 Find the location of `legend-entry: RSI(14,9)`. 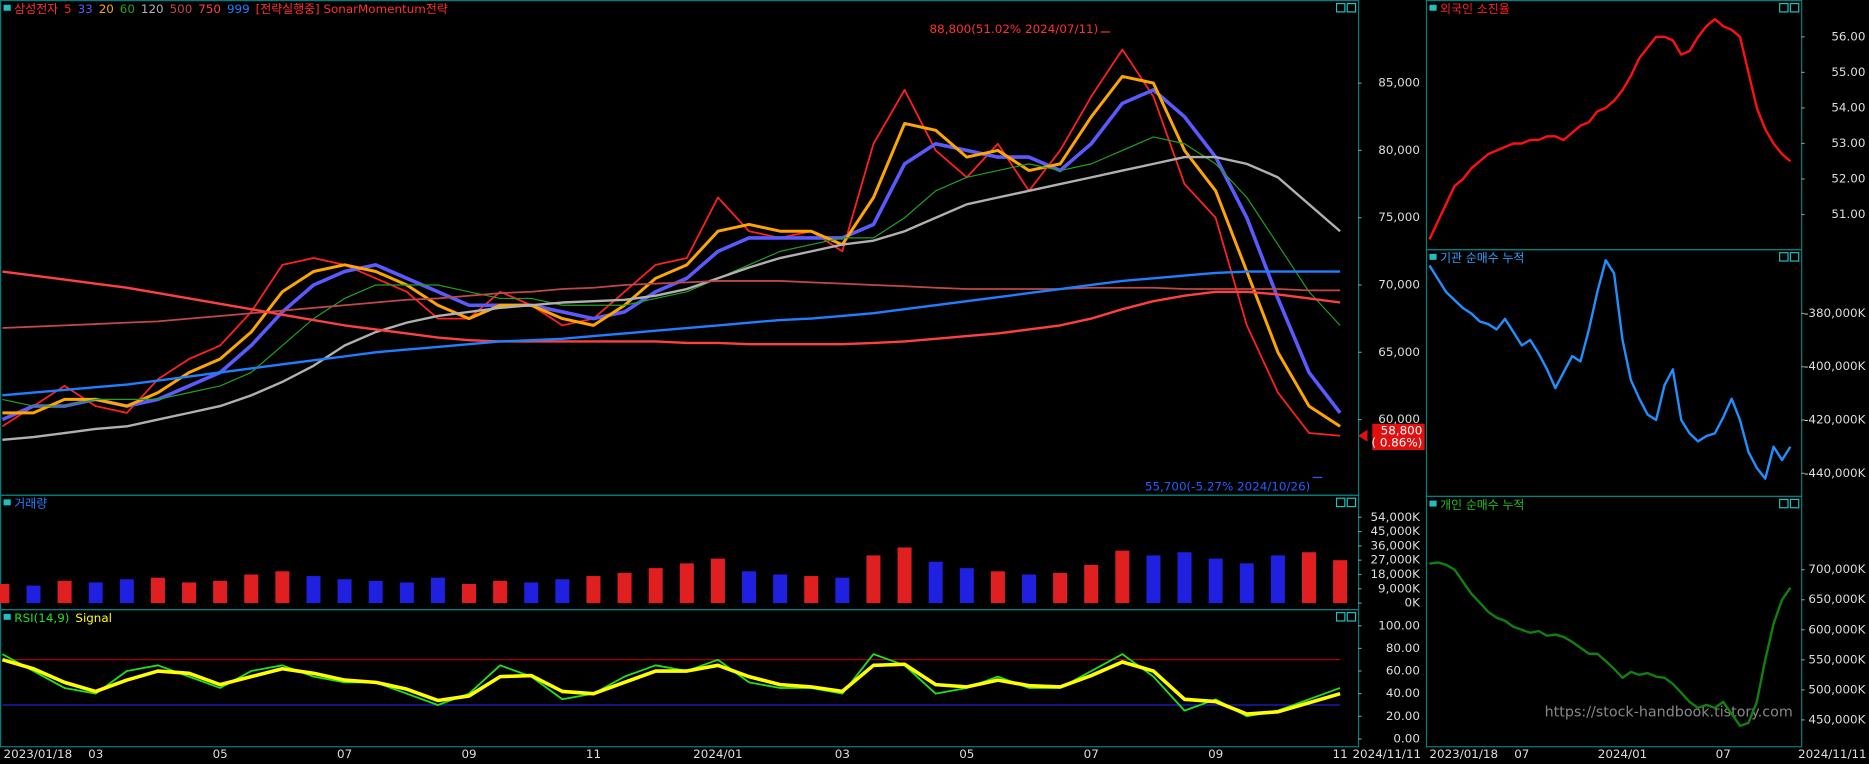

legend-entry: RSI(14,9) is located at coordinates (41, 618).